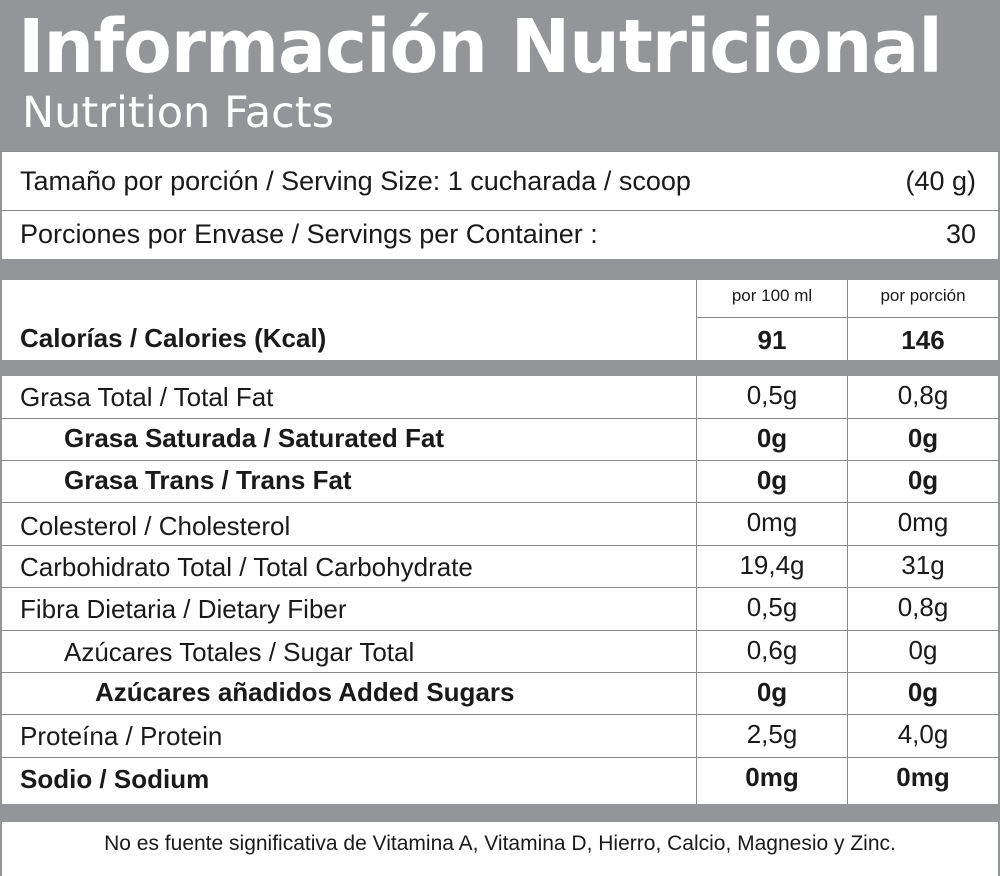 This screenshot has width=1000, height=876. I want to click on column-header-per-100ml: por 100 ml, so click(772, 295).